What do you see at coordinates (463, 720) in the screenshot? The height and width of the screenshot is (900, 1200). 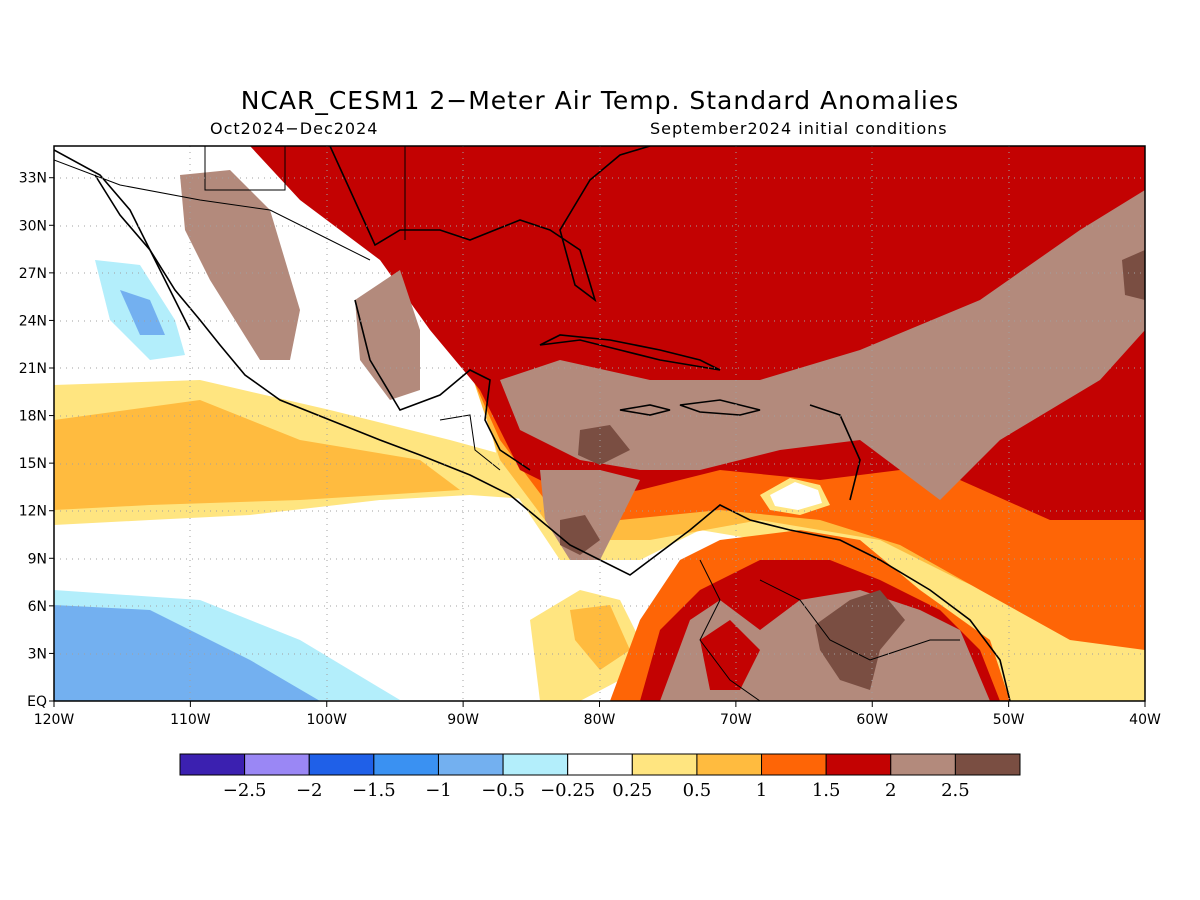 I see `x-tick-label: 90W` at bounding box center [463, 720].